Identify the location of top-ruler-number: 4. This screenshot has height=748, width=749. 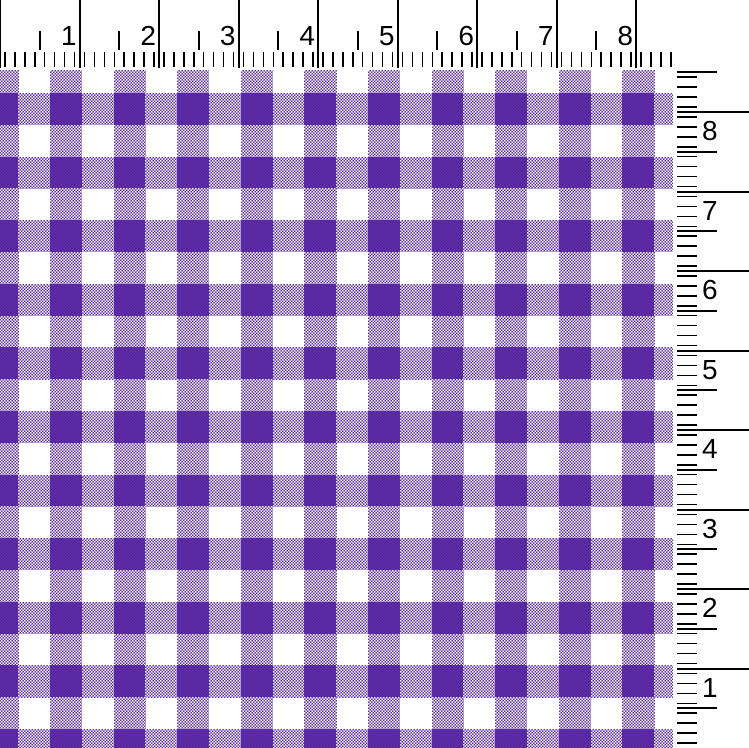
(307, 35).